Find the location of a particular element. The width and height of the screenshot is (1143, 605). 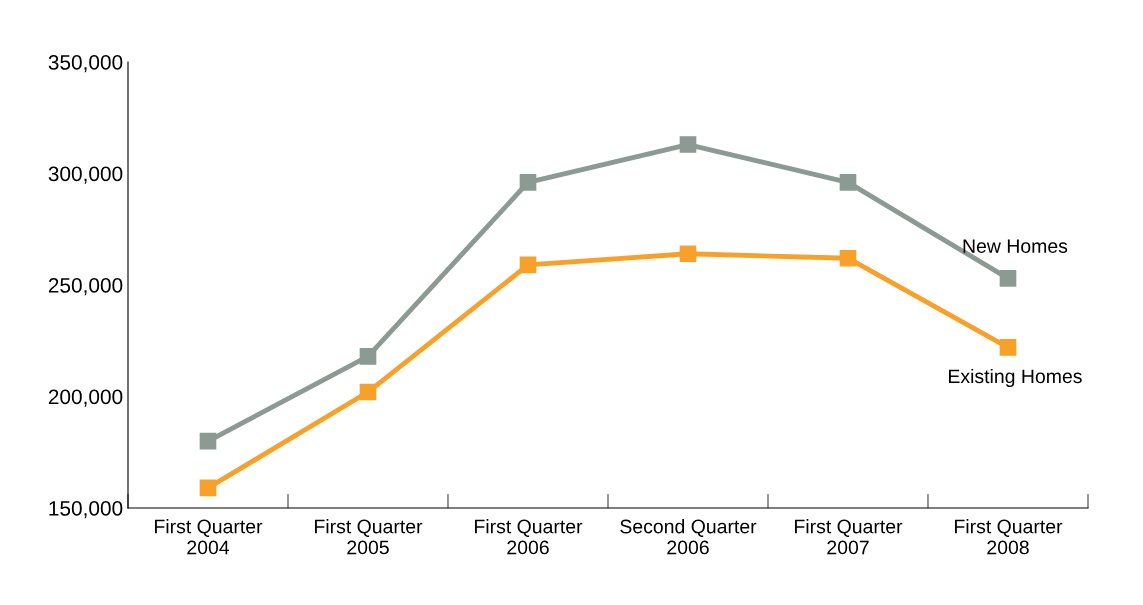

series-label: Existing Homes is located at coordinates (1015, 378).